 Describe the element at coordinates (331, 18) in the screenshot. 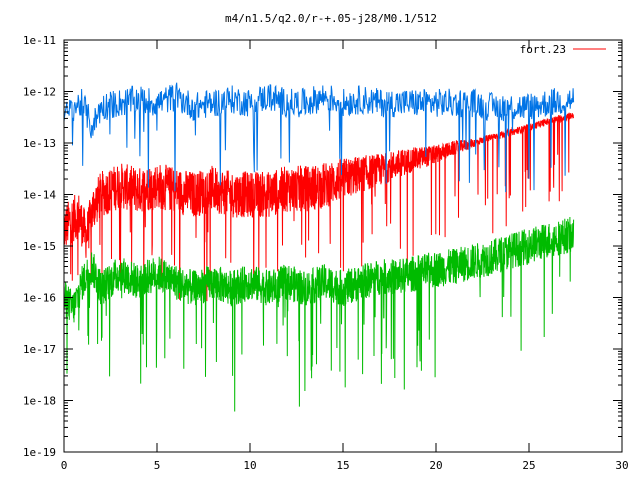

I see `chart-title: m4/n1.5/q2.0/r-+.05-j28/M0.1/512` at that location.